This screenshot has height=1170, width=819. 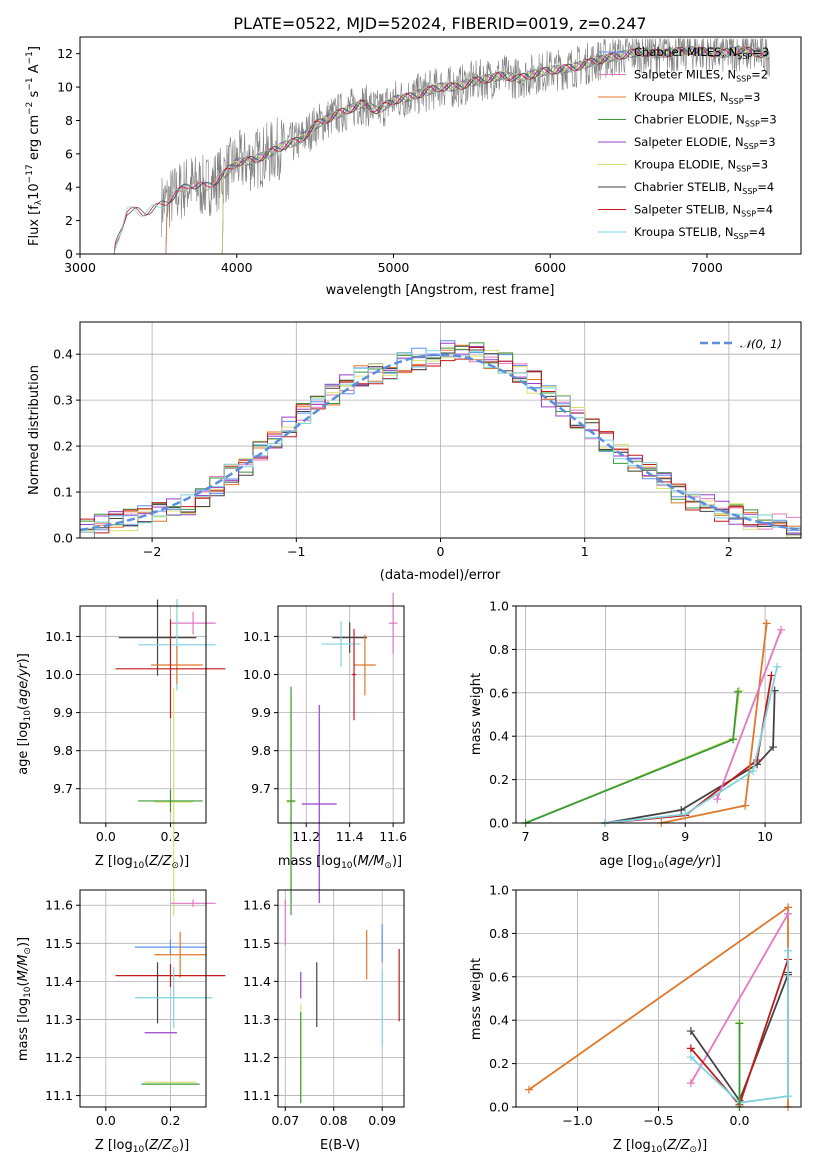 I want to click on residual-xtick-label: −1, so click(x=296, y=551).